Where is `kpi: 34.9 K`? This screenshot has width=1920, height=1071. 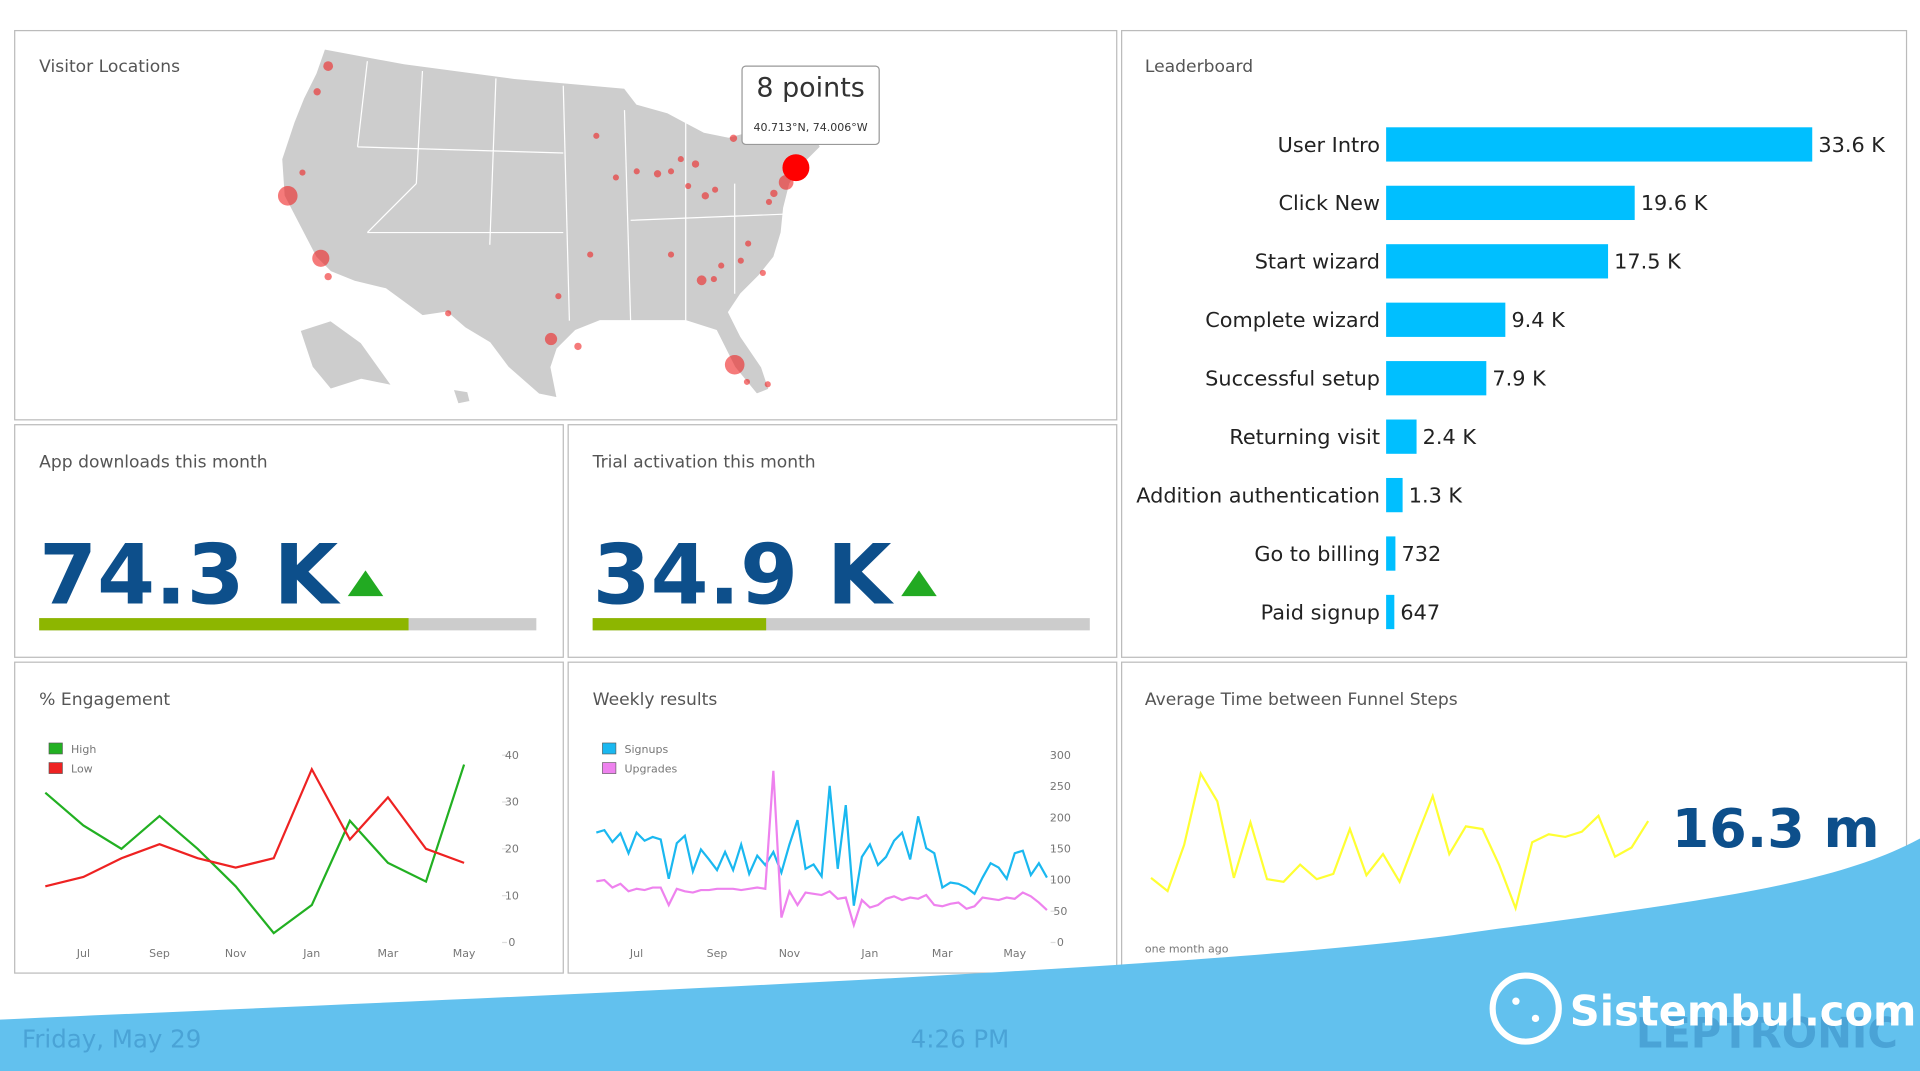 kpi: 34.9 K is located at coordinates (841, 578).